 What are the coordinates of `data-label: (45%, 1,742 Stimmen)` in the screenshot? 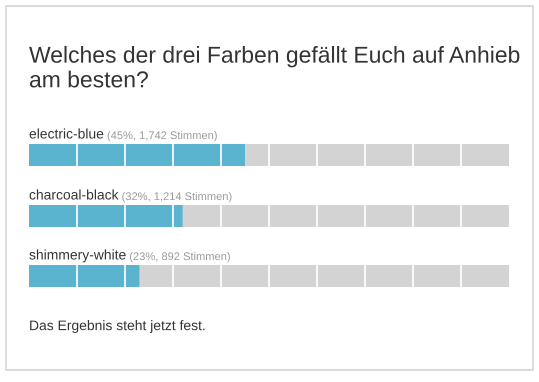 It's located at (162, 136).